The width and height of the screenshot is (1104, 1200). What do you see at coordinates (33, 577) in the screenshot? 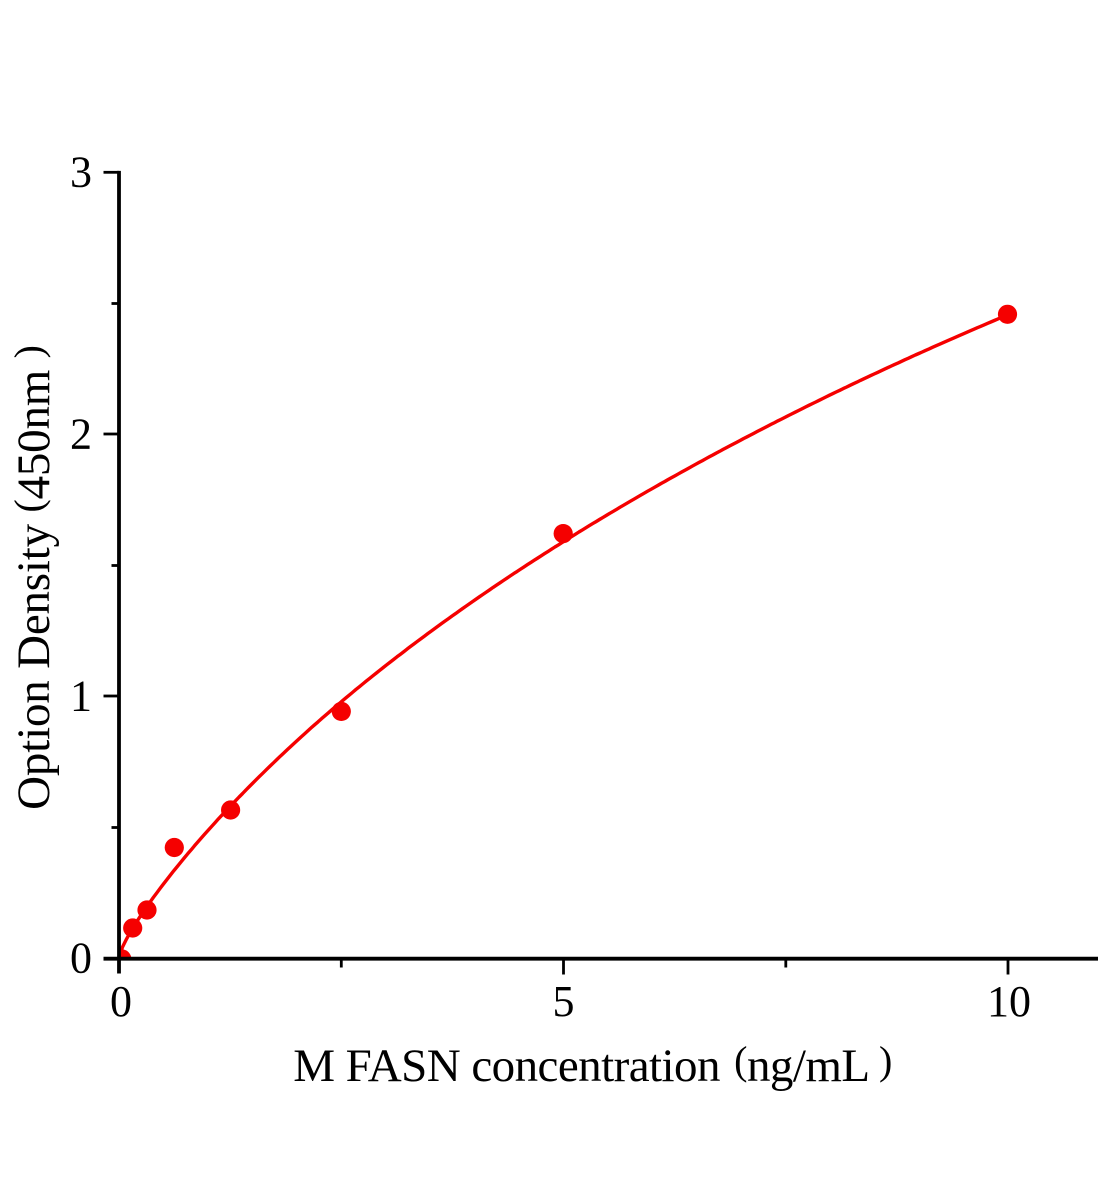
I see `svg-text: Option Density (450nm )` at bounding box center [33, 577].